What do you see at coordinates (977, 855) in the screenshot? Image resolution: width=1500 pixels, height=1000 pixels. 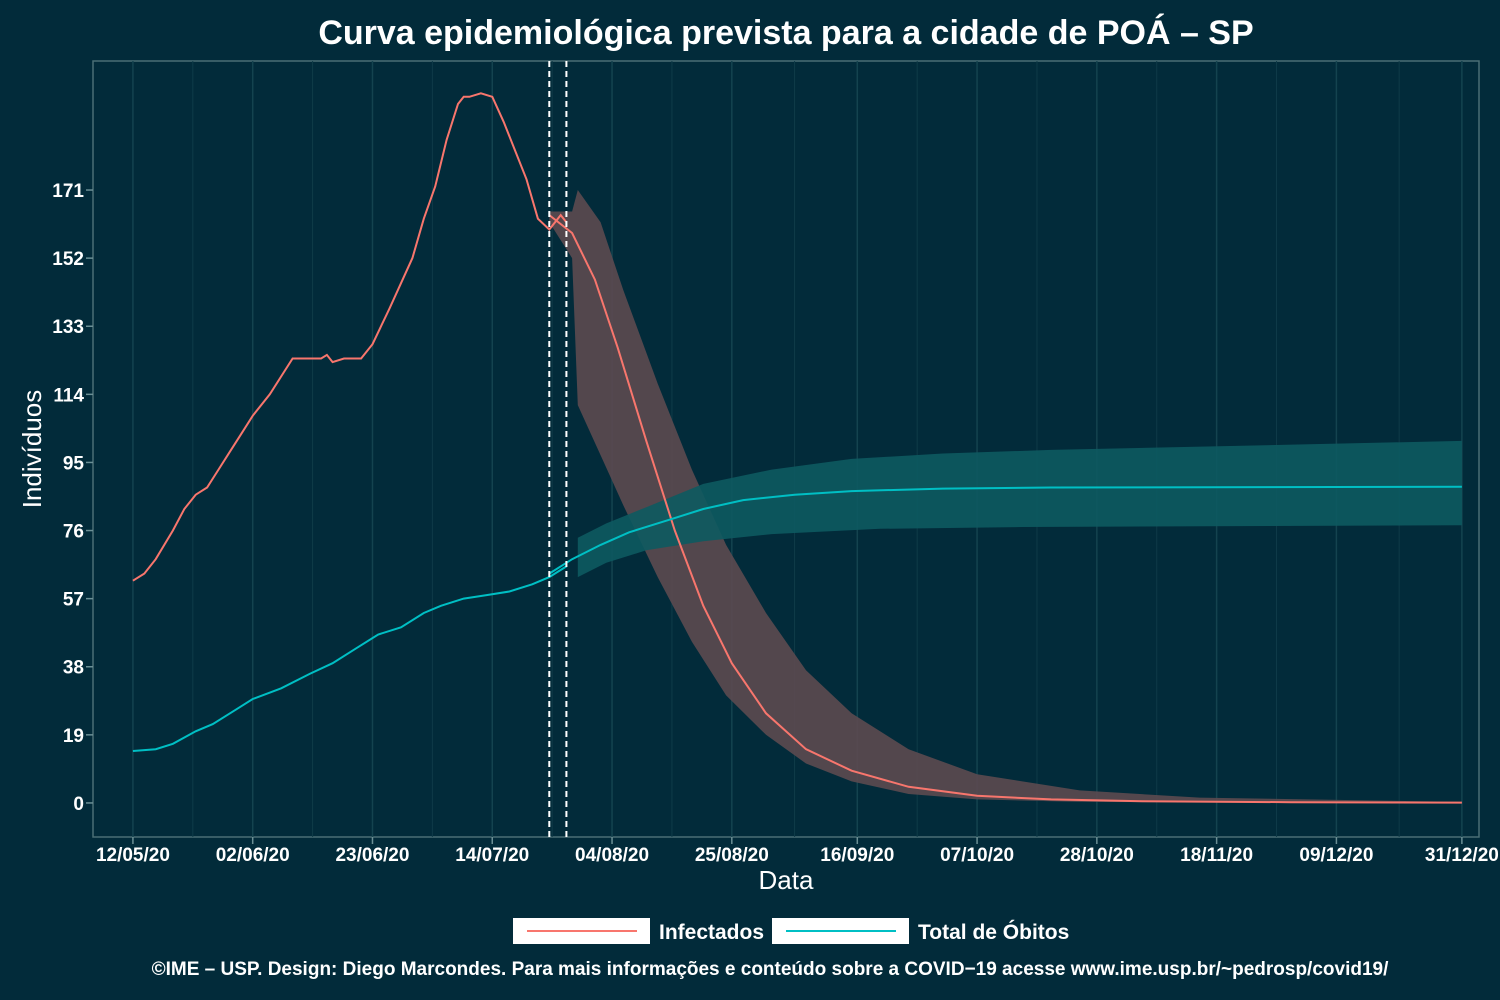 I see `x-tick-label: 07/10/20` at bounding box center [977, 855].